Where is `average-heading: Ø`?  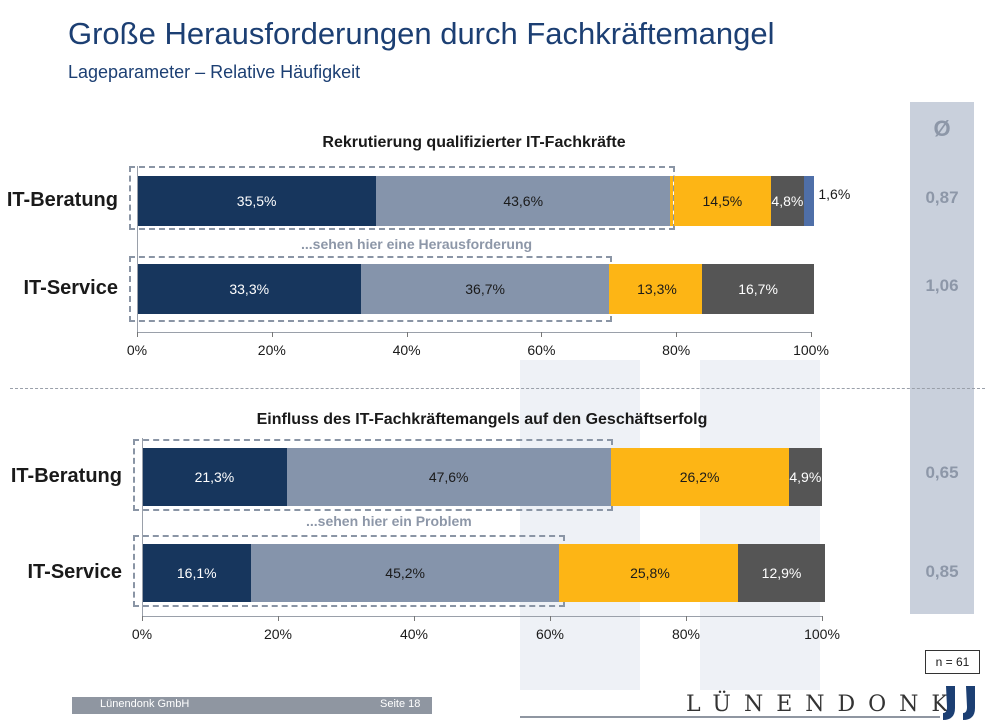
average-heading: Ø is located at coordinates (942, 128).